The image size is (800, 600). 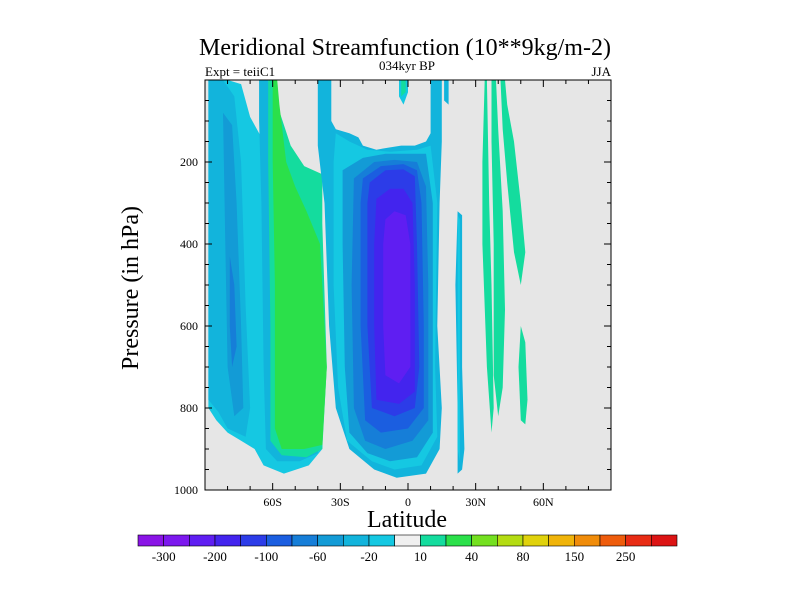 What do you see at coordinates (215, 556) in the screenshot?
I see `colorbar-label: -200` at bounding box center [215, 556].